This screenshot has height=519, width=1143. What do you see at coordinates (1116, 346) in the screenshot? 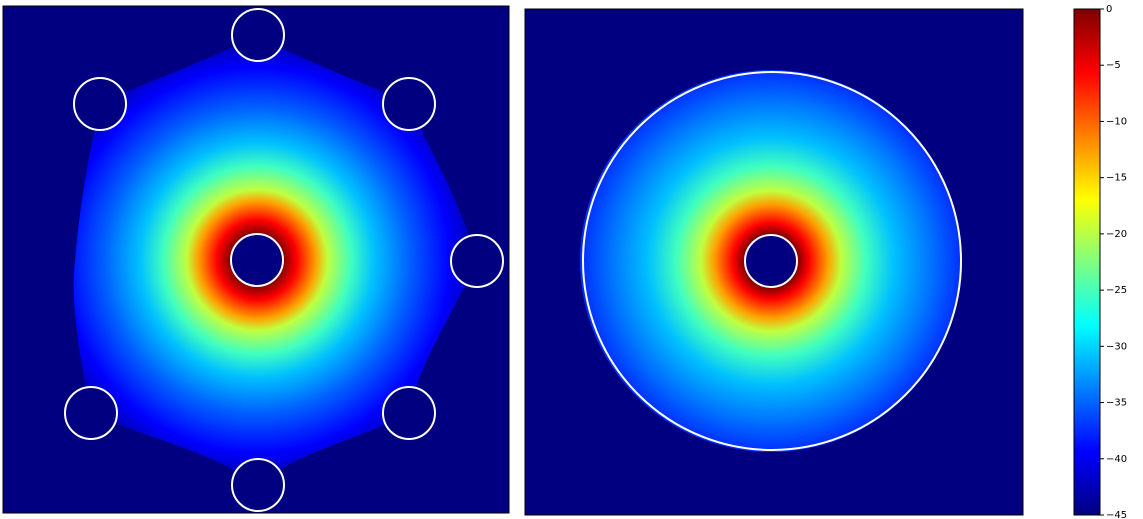
I see `colorbar-tick-label: −30` at bounding box center [1116, 346].